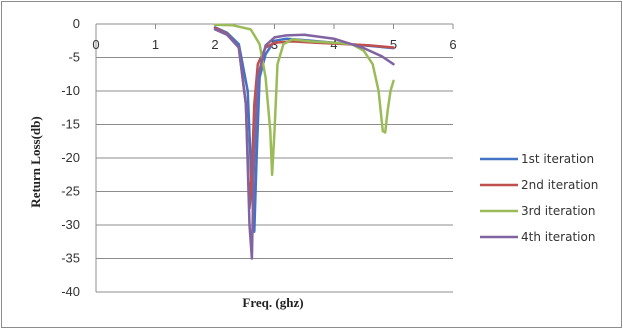  What do you see at coordinates (70, 157) in the screenshot?
I see `y-tick-label: -20` at bounding box center [70, 157].